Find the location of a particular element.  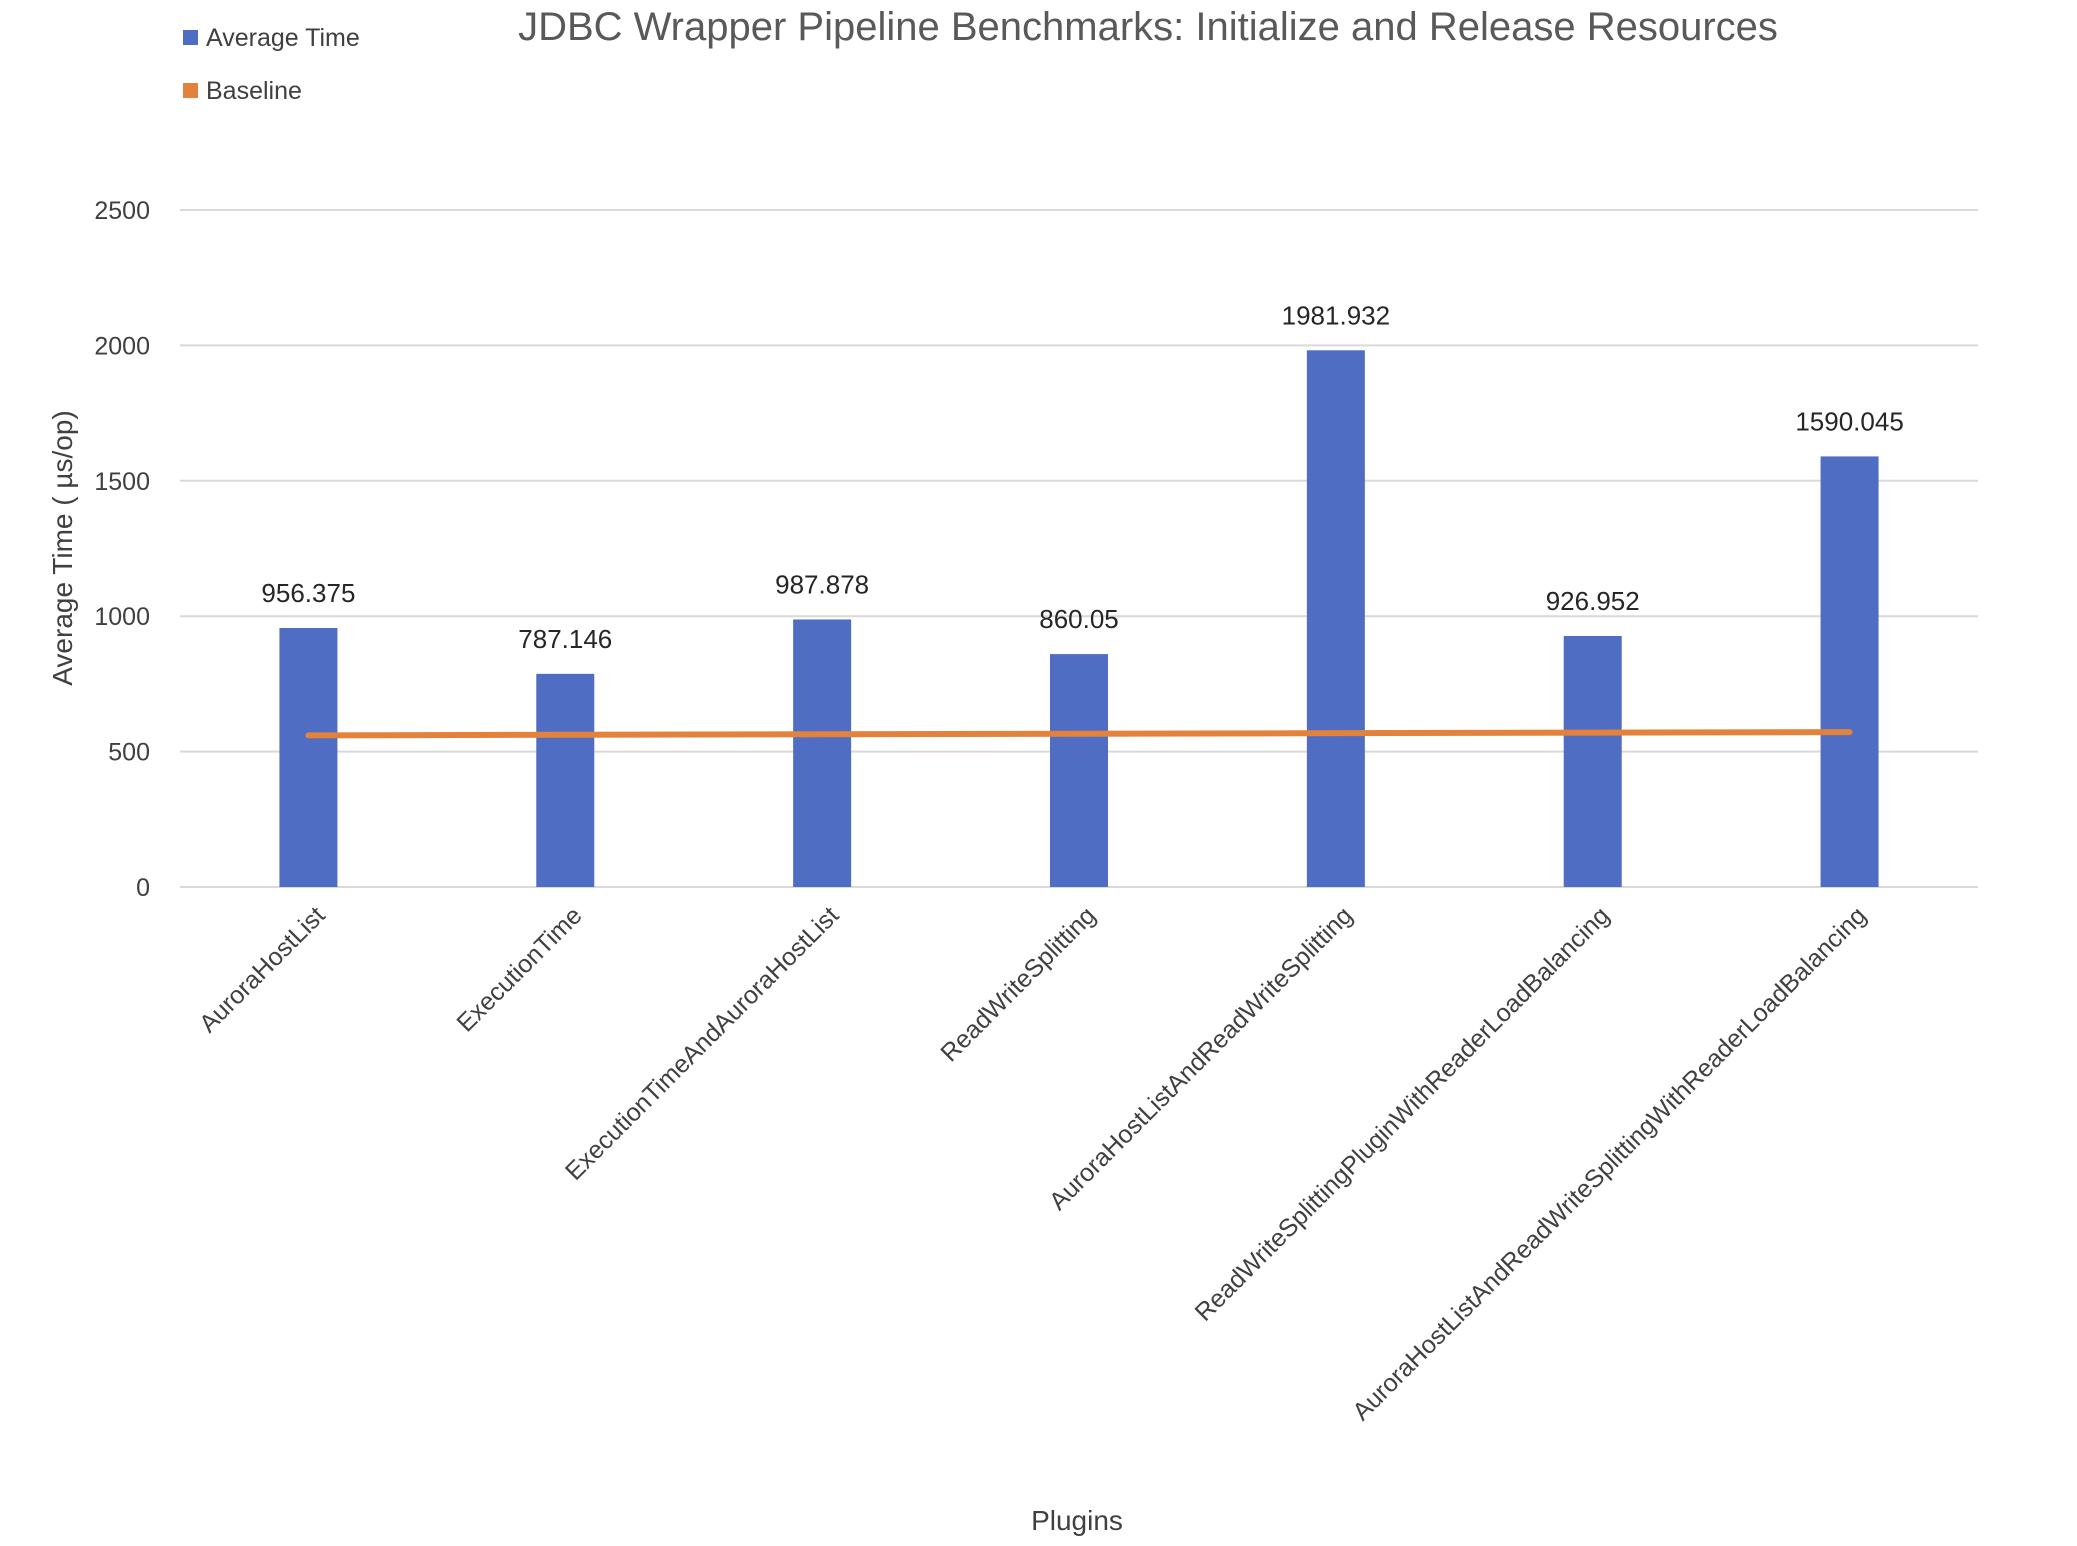

y-tick-label: 2000 is located at coordinates (122, 346).